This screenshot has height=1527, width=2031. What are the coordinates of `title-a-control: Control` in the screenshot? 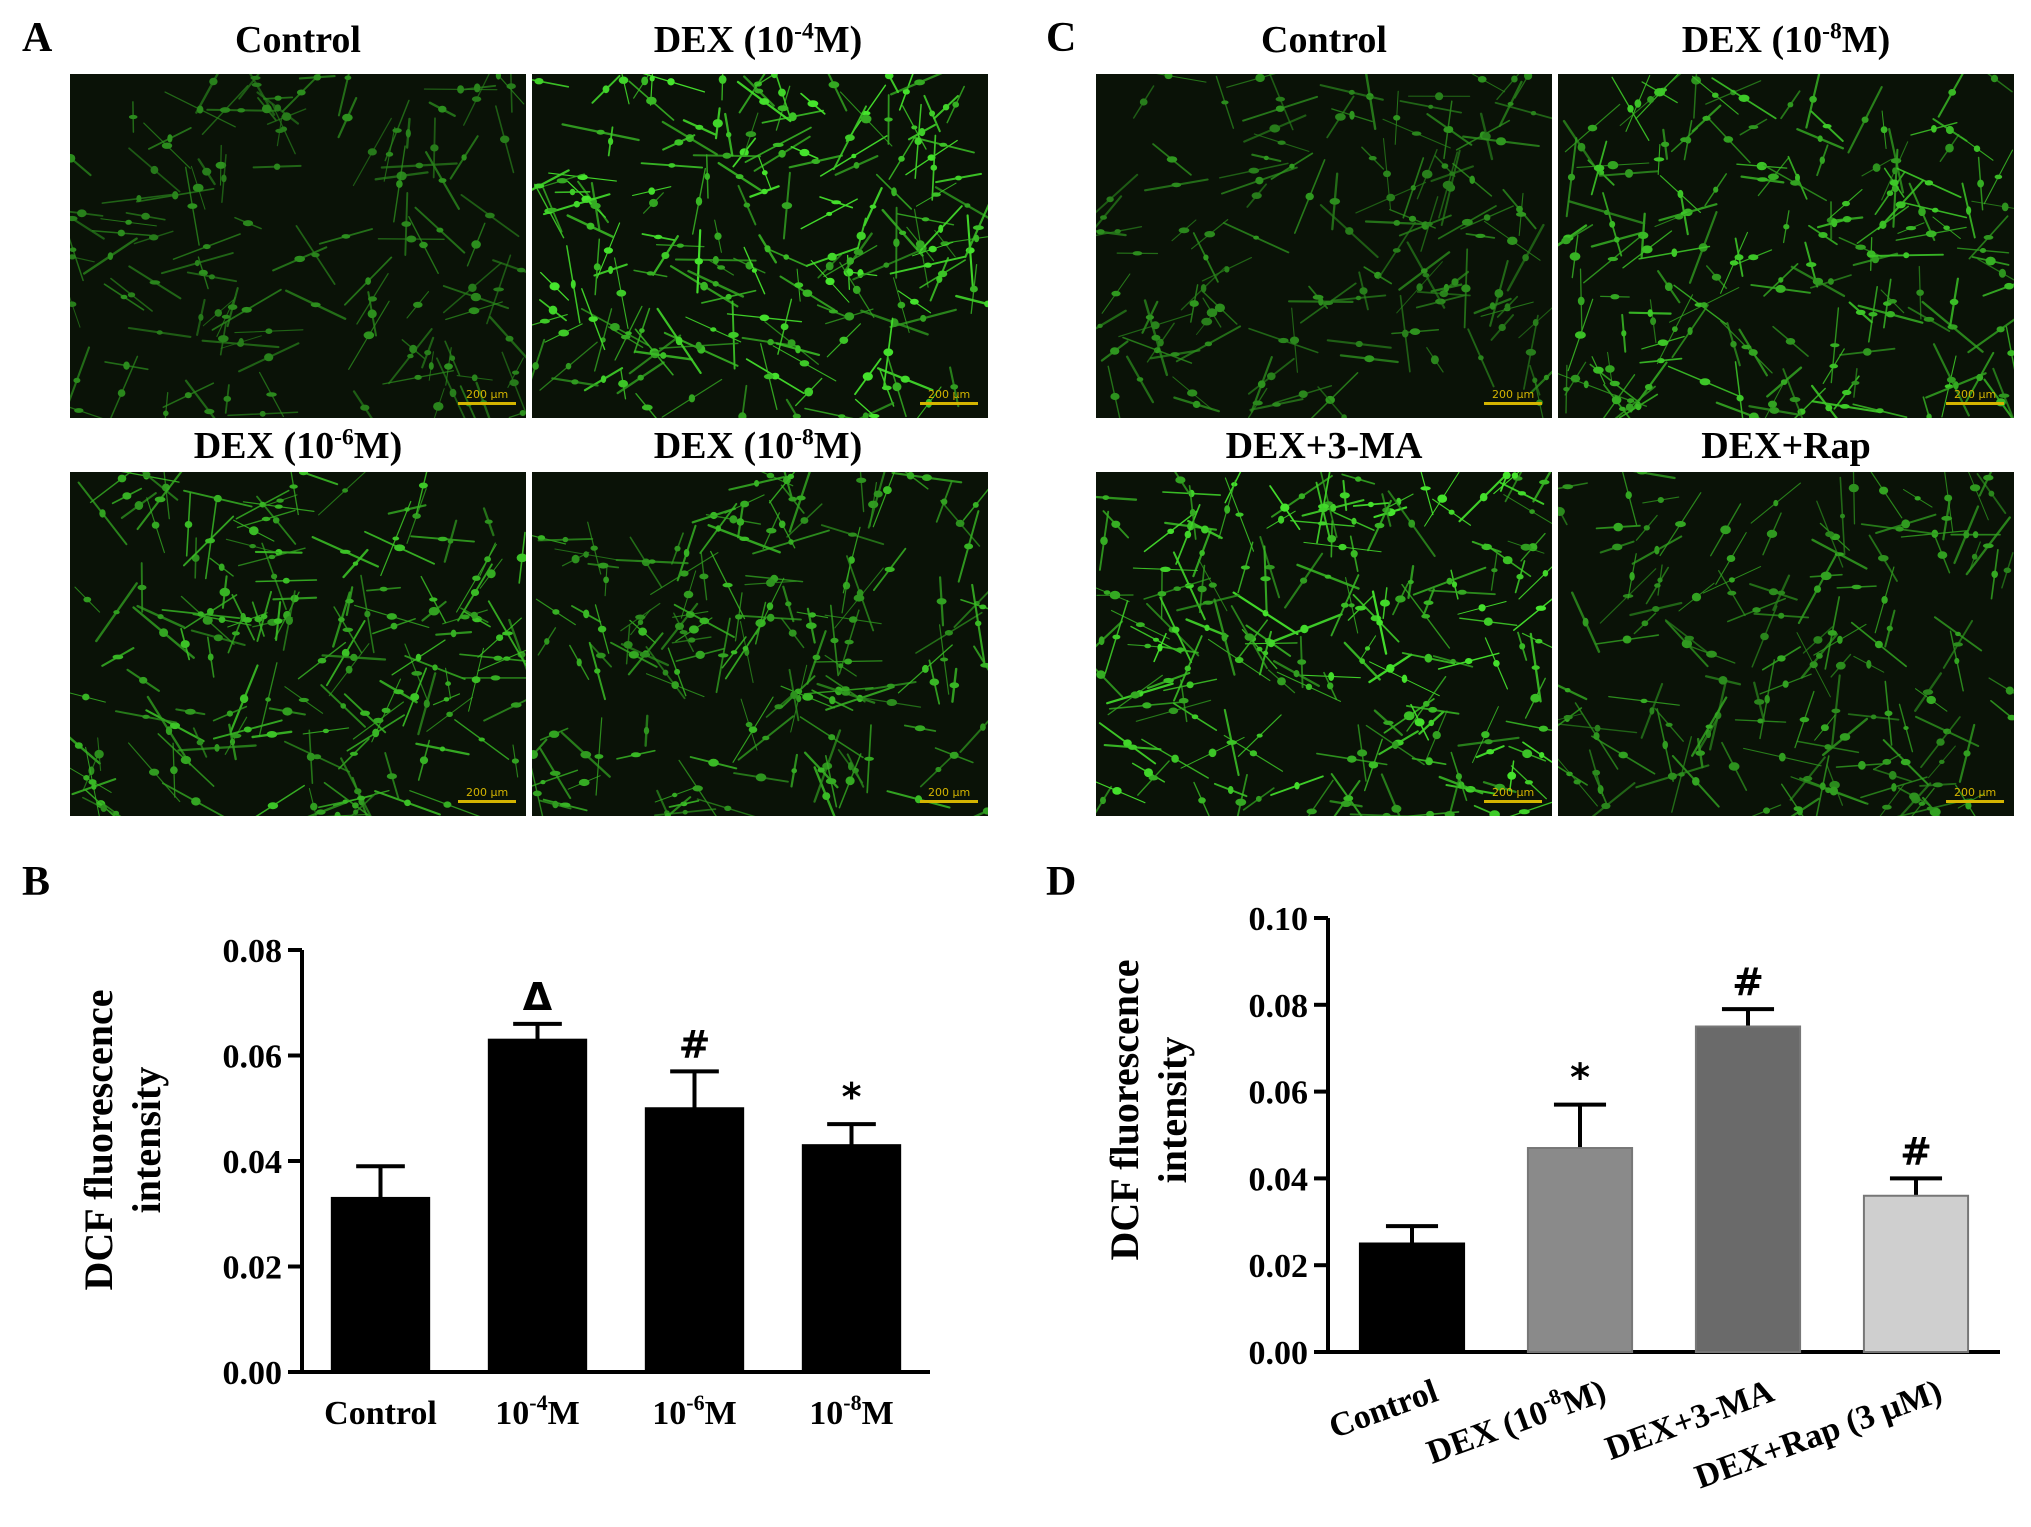 It's located at (298, 40).